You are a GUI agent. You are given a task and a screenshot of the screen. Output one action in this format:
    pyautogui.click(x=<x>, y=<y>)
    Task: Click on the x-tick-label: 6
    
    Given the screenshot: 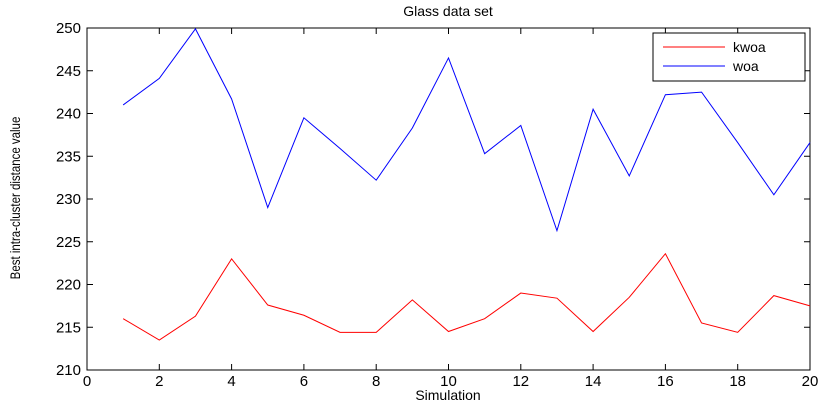 What is the action you would take?
    pyautogui.click(x=304, y=381)
    